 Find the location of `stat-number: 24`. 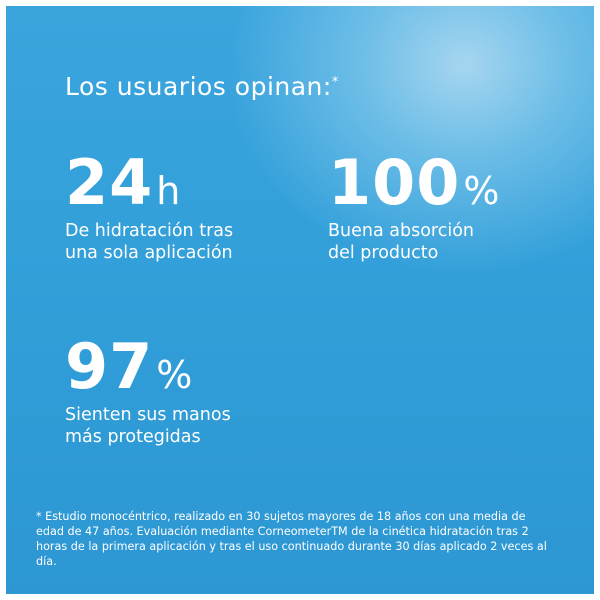

stat-number: 24 is located at coordinates (109, 182).